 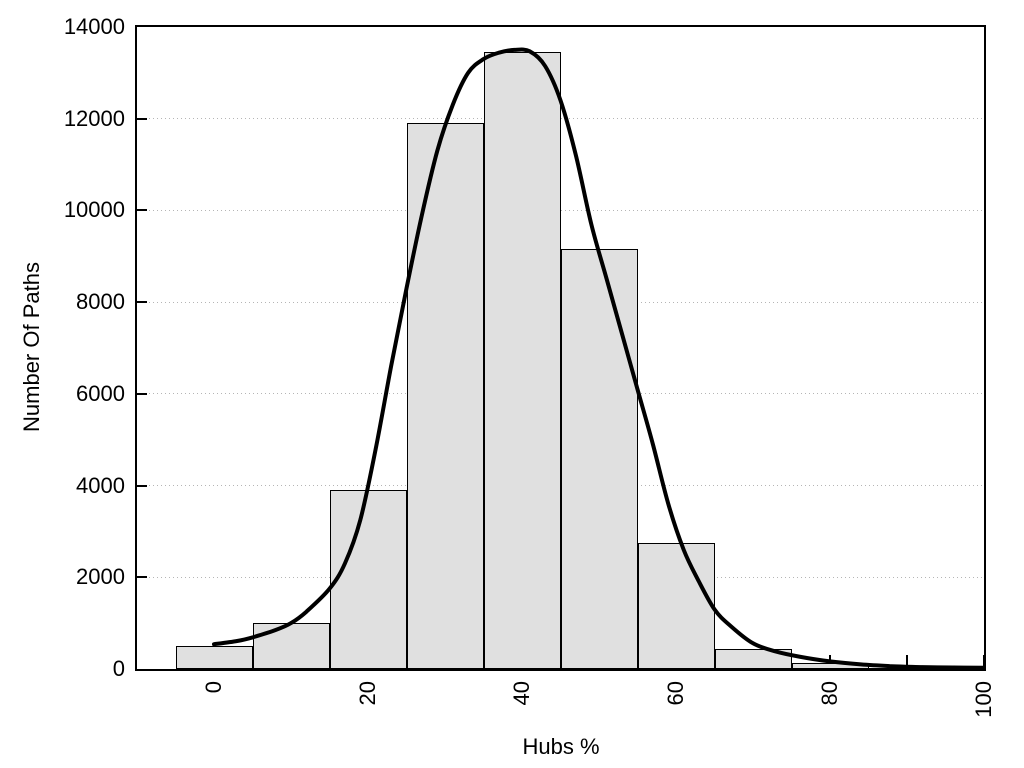 I want to click on x-tick-label: 100, so click(x=983, y=699).